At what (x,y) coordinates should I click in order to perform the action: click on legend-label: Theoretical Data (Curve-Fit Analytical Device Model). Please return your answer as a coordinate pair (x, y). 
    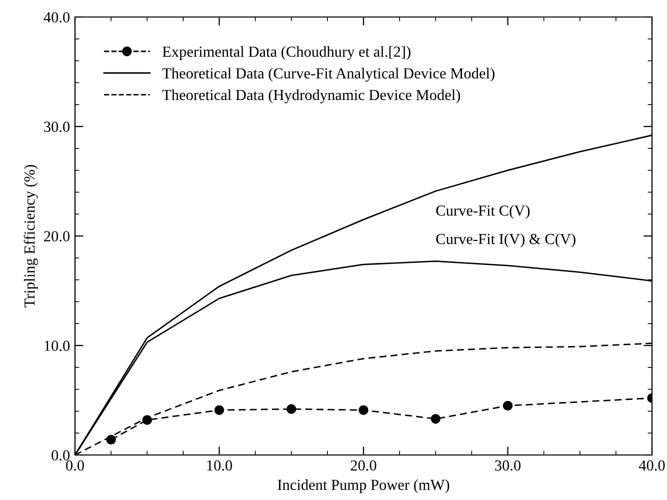
    Looking at the image, I should click on (328, 75).